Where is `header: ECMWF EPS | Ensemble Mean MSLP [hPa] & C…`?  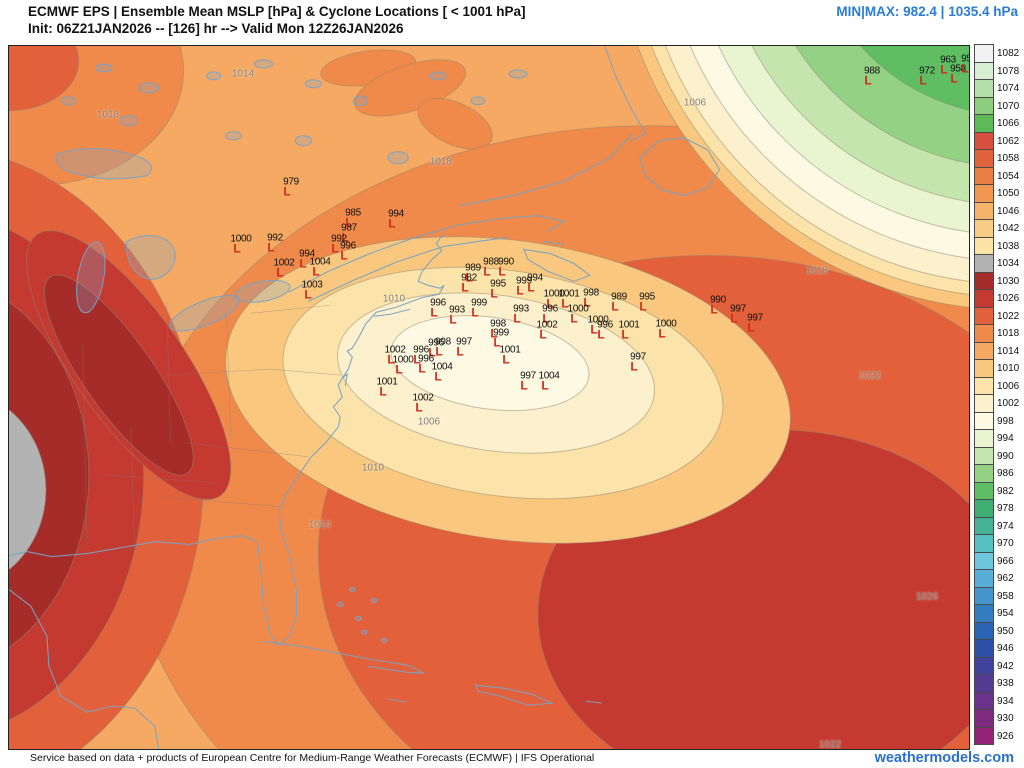
header: ECMWF EPS | Ensemble Mean MSLP [hPa] & C… is located at coordinates (512, 22).